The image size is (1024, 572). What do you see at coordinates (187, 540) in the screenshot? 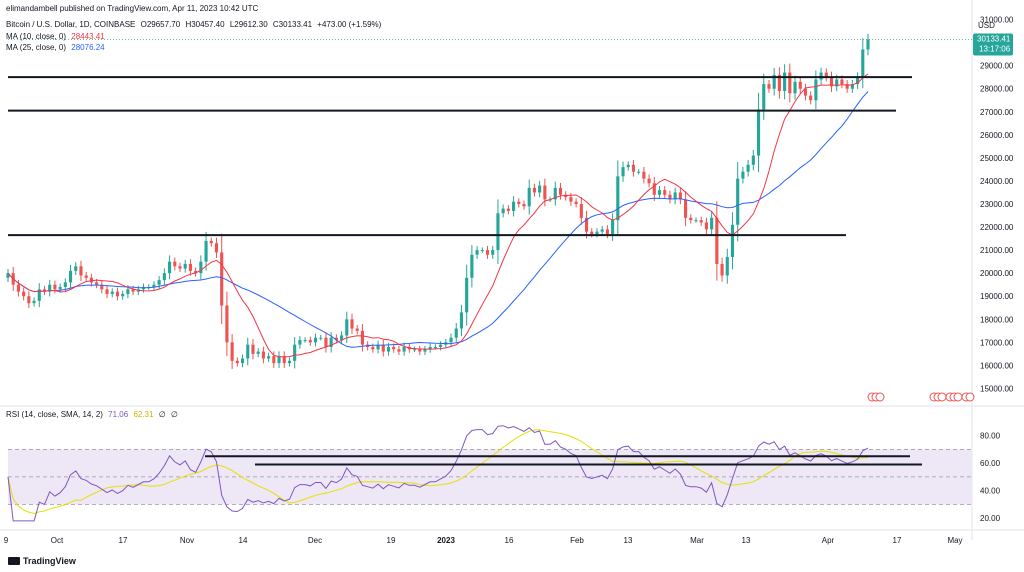
I see `x-tick-label: Nov` at bounding box center [187, 540].